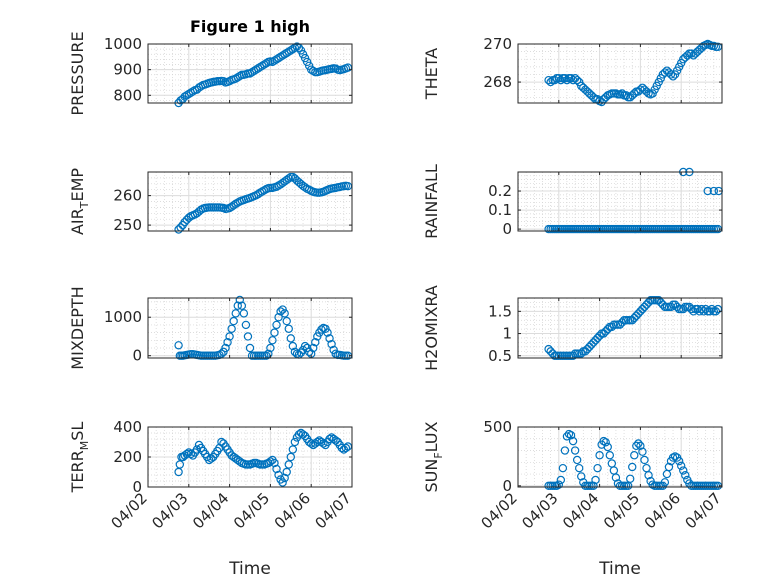 The width and height of the screenshot is (778, 583). What do you see at coordinates (500, 210) in the screenshot?
I see `y-tick-label: 0.1` at bounding box center [500, 210].